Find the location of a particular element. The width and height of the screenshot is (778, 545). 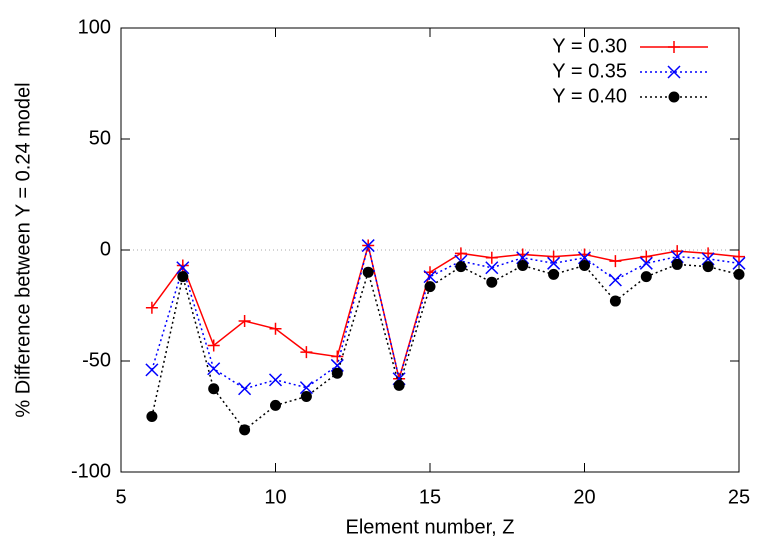

x-tick-label: 15 is located at coordinates (430, 497).